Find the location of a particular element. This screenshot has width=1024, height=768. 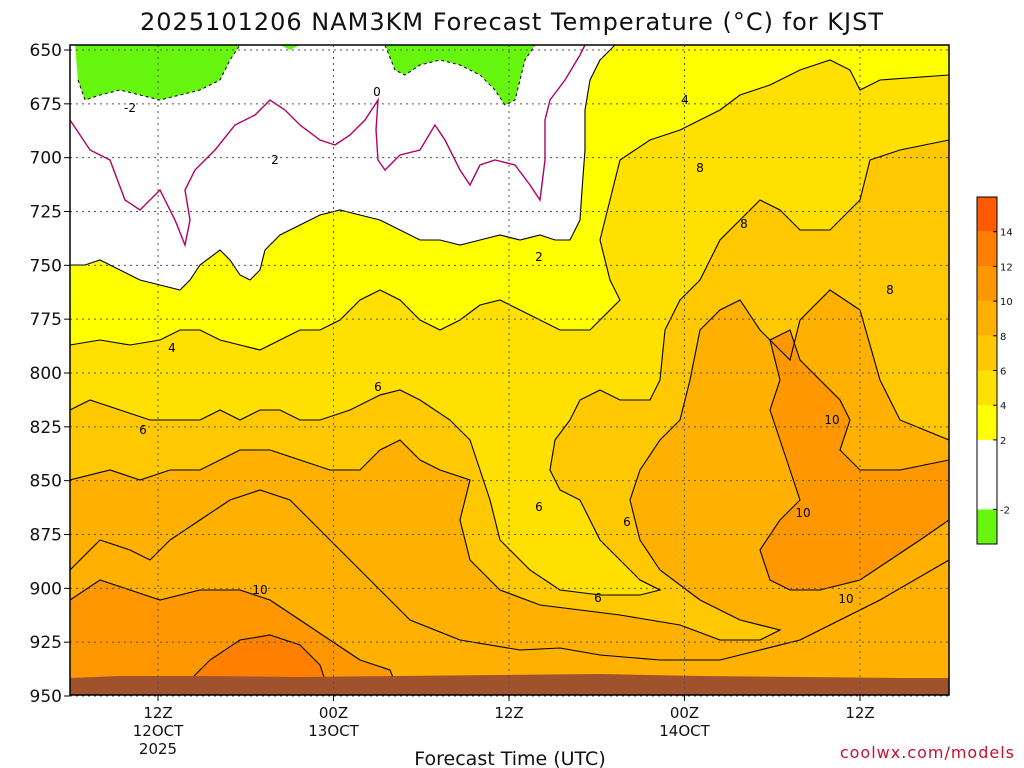

colorbar-label: -2 is located at coordinates (1005, 510).